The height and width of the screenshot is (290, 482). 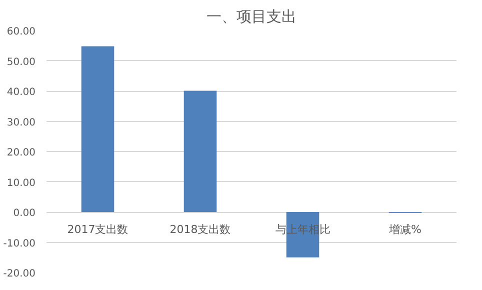 I want to click on y-tick-label: 50.00, so click(x=21, y=62).